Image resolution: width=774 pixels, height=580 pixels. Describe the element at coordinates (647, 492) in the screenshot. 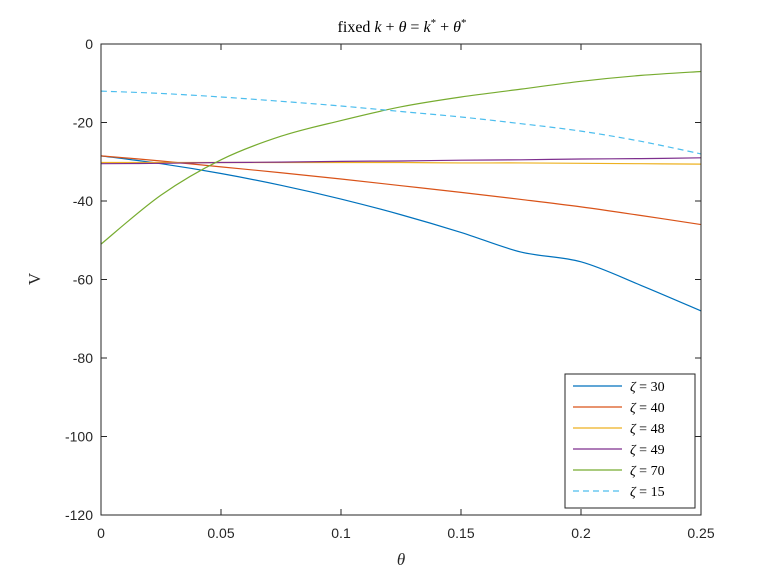

I see `legend-label-5: ζ = 15` at that location.